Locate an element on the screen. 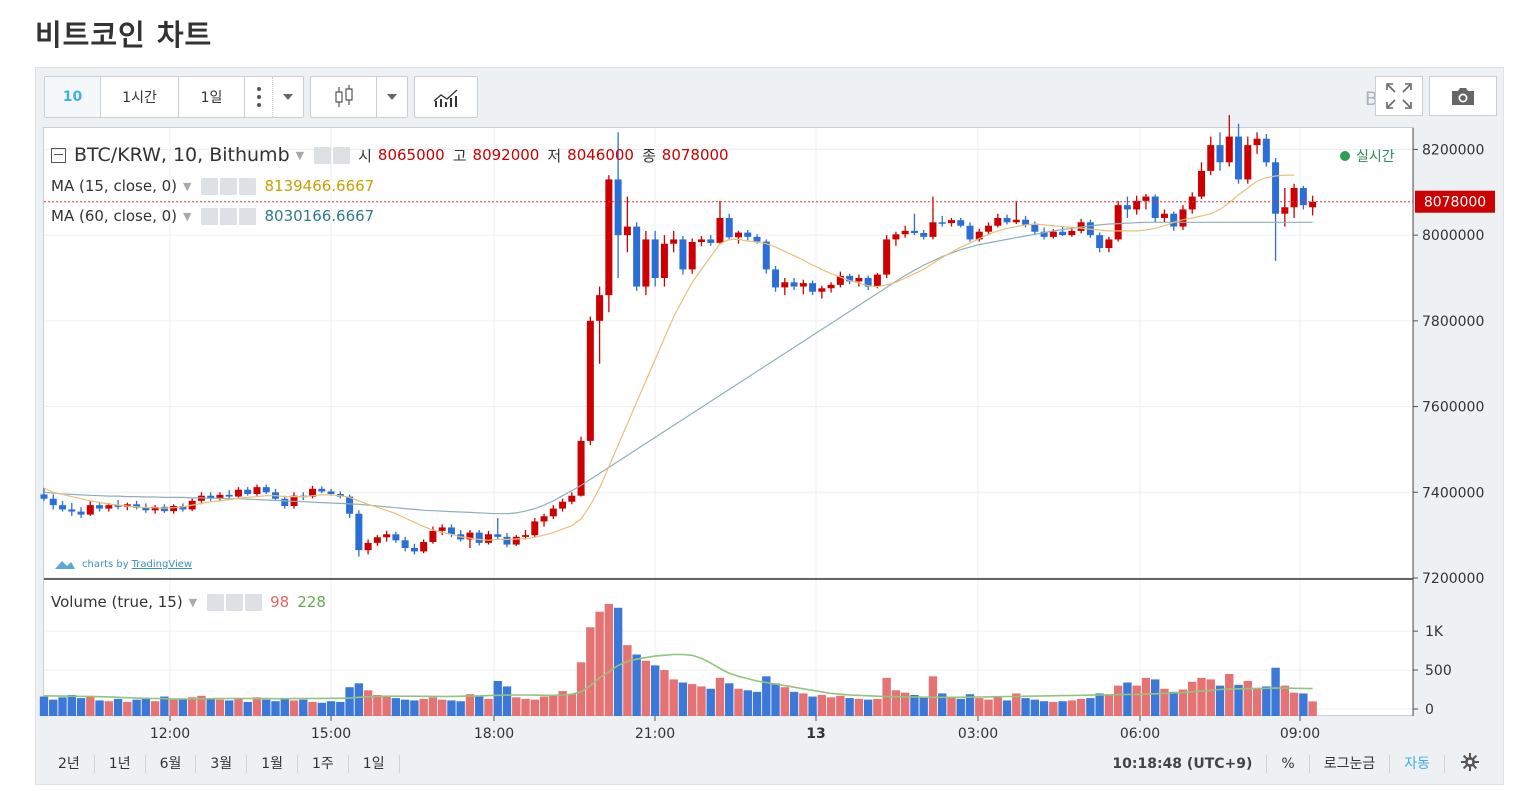 The height and width of the screenshot is (791, 1519). range-6m-button: 6월 is located at coordinates (171, 764).